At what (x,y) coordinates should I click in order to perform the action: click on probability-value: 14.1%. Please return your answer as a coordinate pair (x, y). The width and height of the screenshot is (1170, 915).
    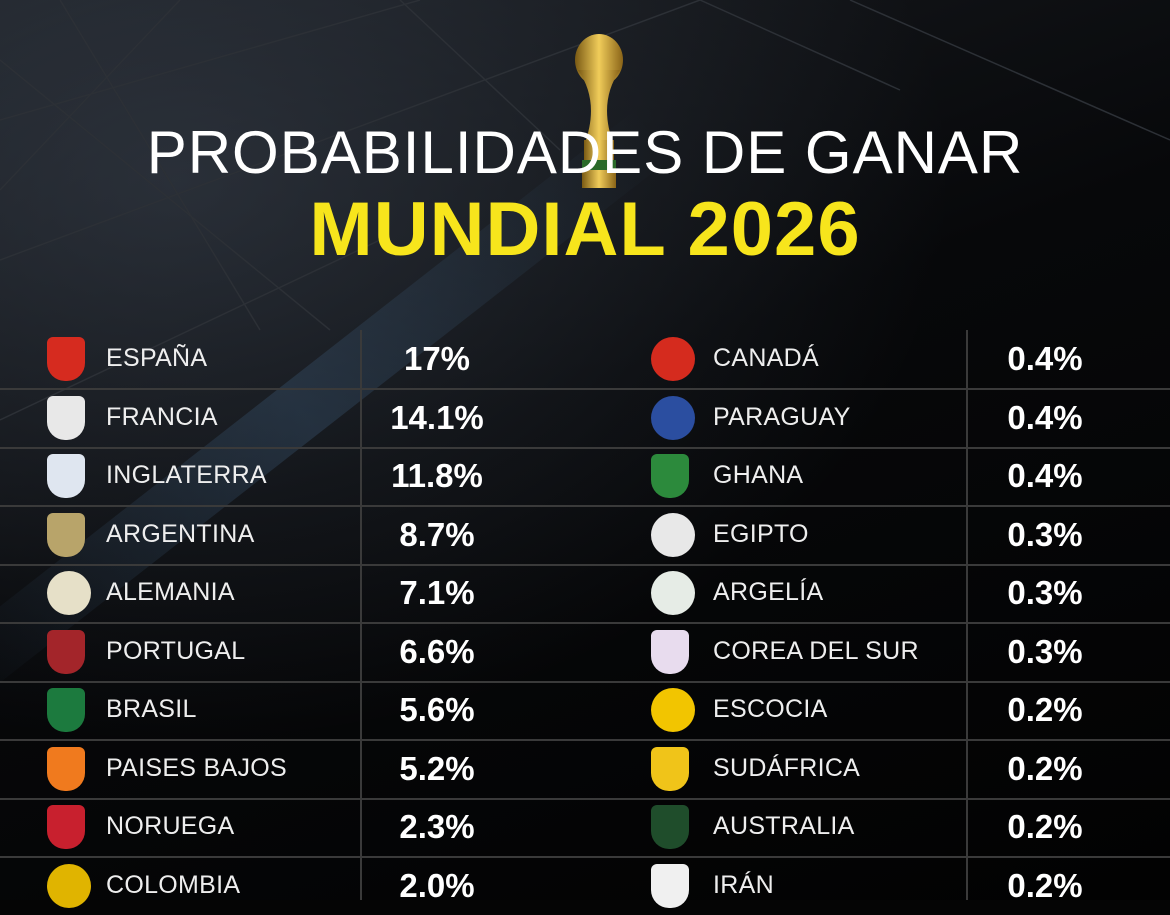
    Looking at the image, I should click on (437, 417).